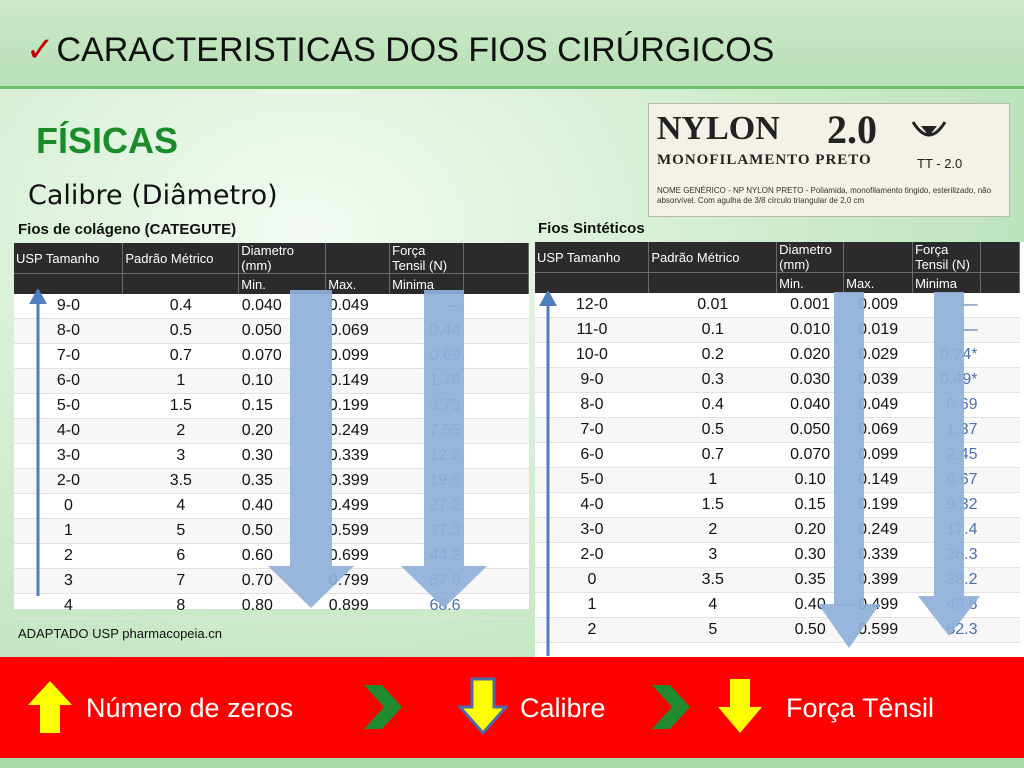 The image size is (1024, 768). What do you see at coordinates (946, 580) in the screenshot?
I see `table-cell: 38.2` at bounding box center [946, 580].